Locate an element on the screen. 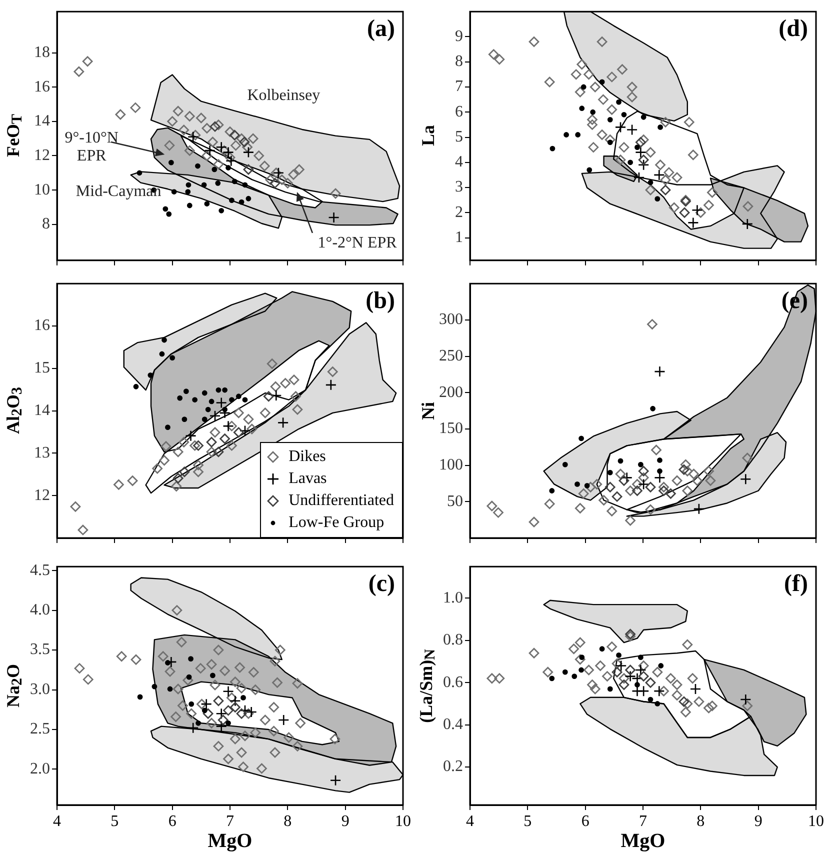  y-tick-label: 3.0 is located at coordinates (40, 689).